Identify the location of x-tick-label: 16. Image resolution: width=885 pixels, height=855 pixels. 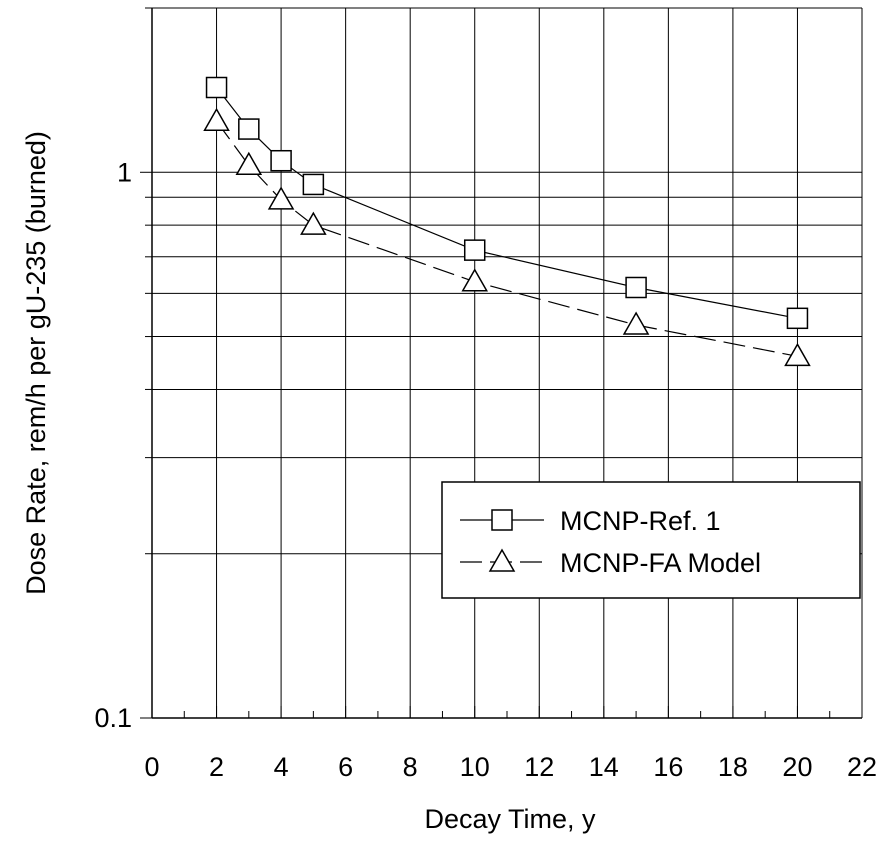
(668, 767).